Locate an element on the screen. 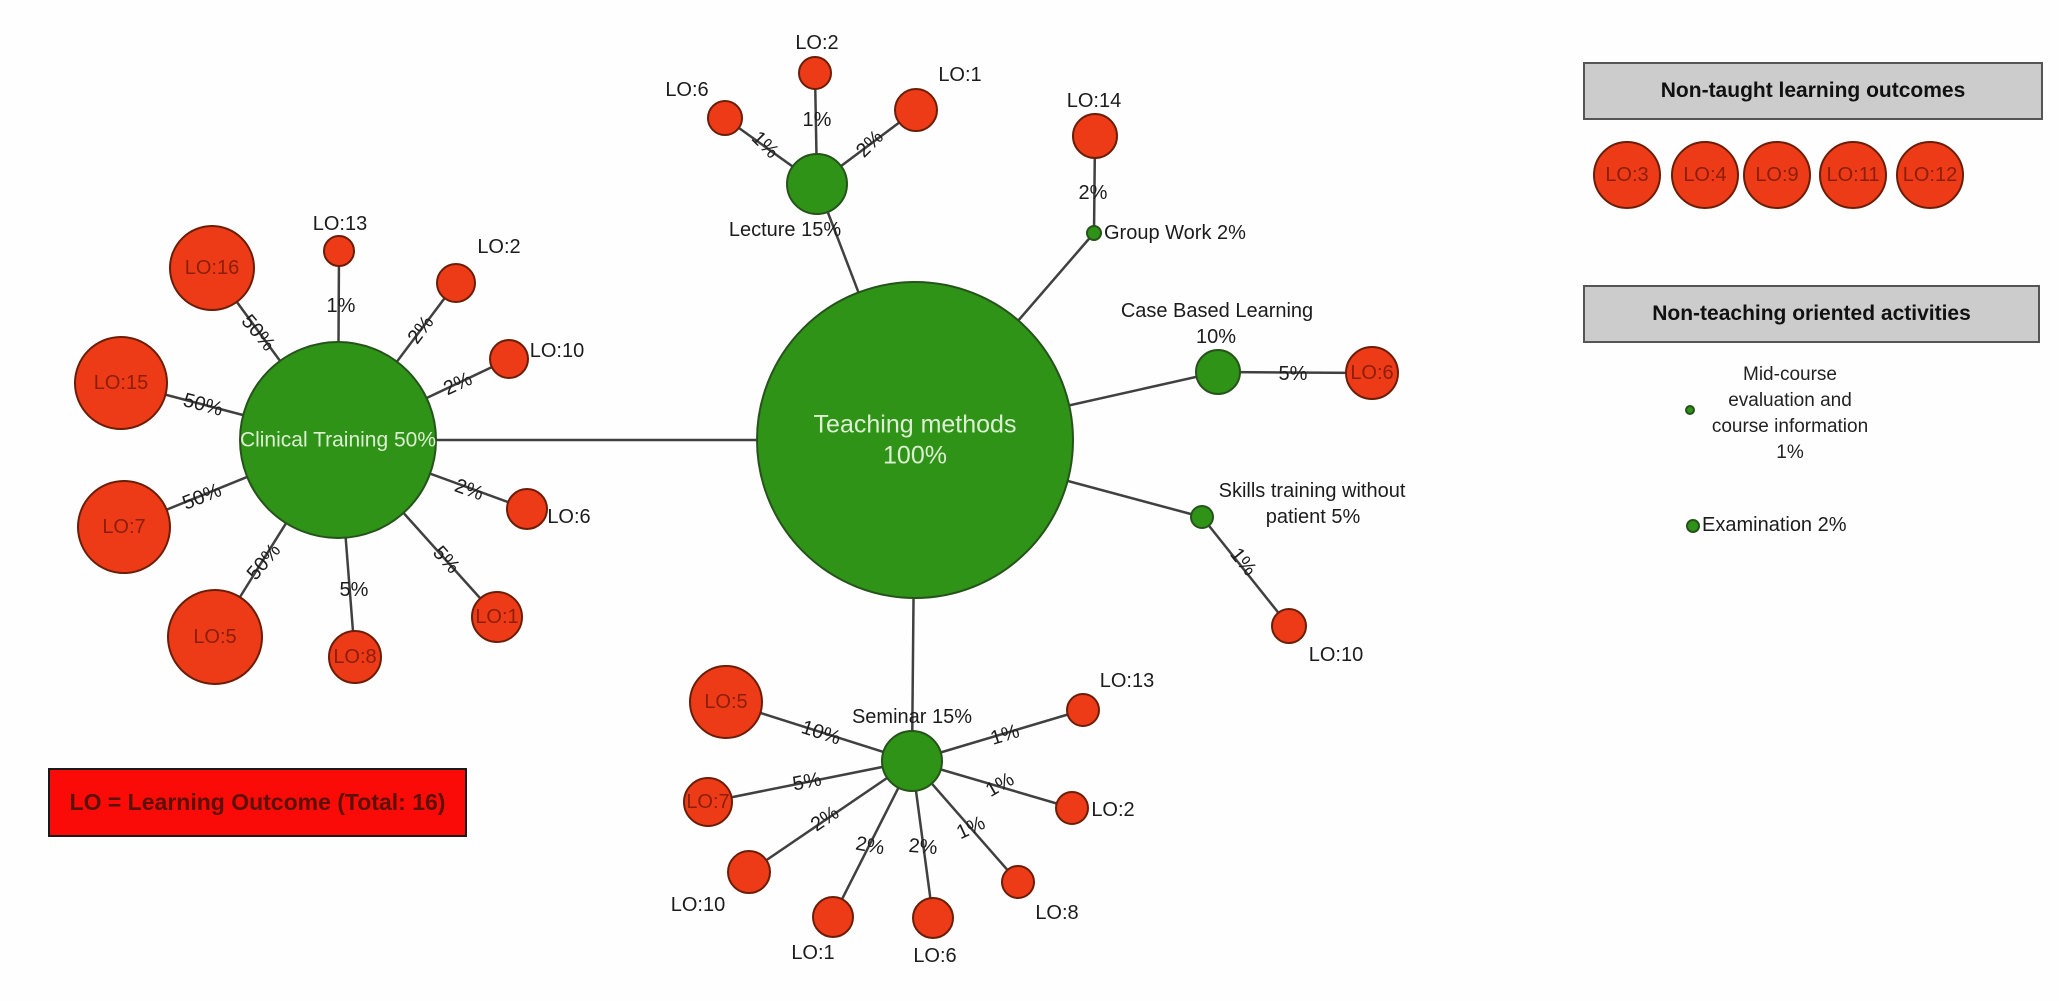  float-label-10-lo-10: LO:10 is located at coordinates (1336, 655).